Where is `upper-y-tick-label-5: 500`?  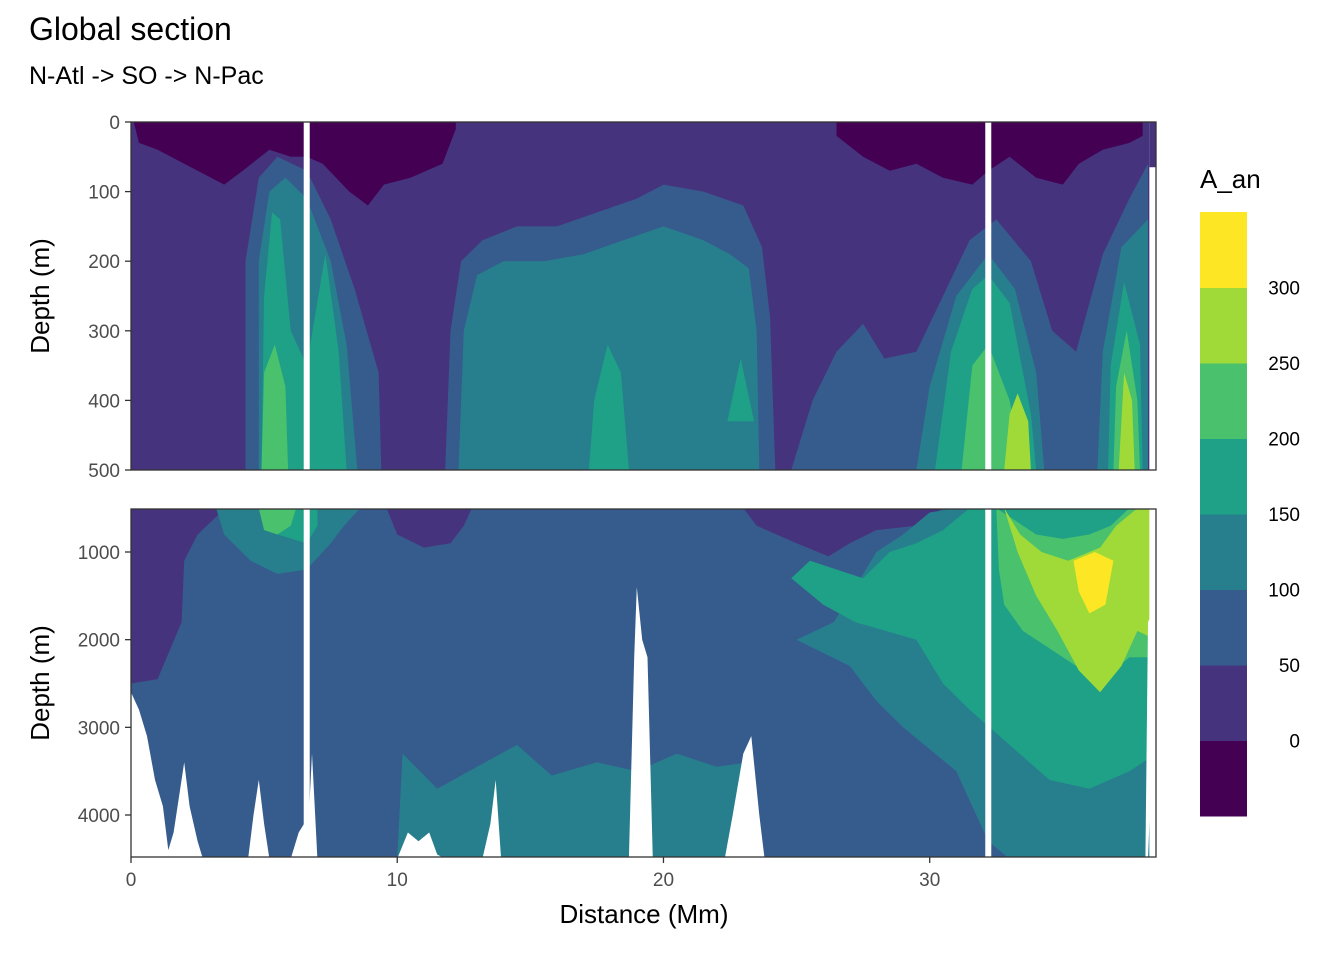
upper-y-tick-label-5: 500 is located at coordinates (104, 471).